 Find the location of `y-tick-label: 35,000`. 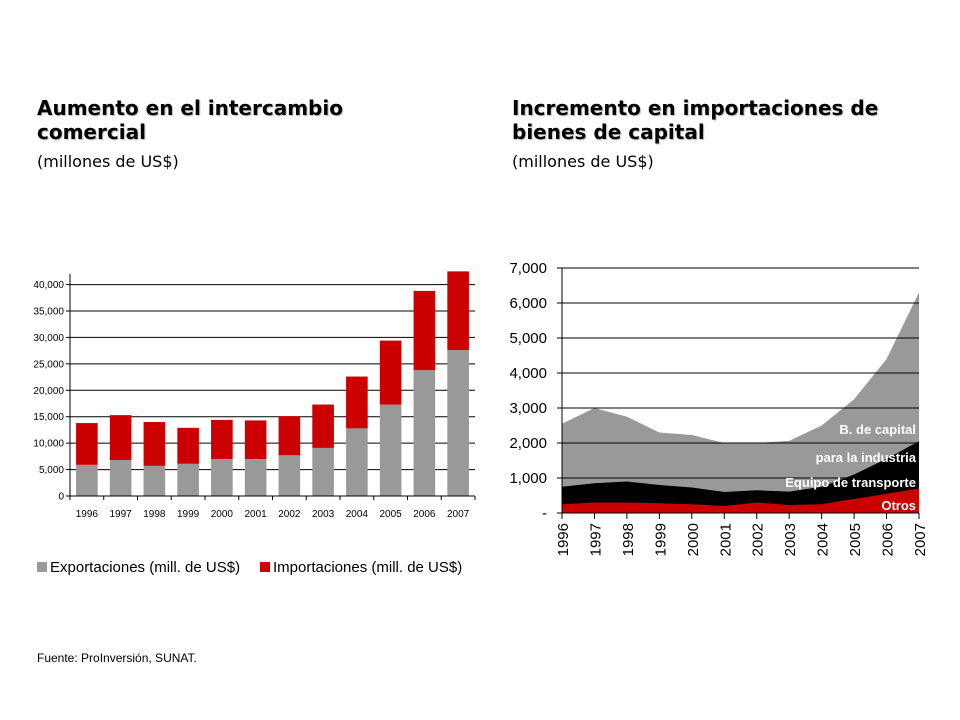

y-tick-label: 35,000 is located at coordinates (48, 312).